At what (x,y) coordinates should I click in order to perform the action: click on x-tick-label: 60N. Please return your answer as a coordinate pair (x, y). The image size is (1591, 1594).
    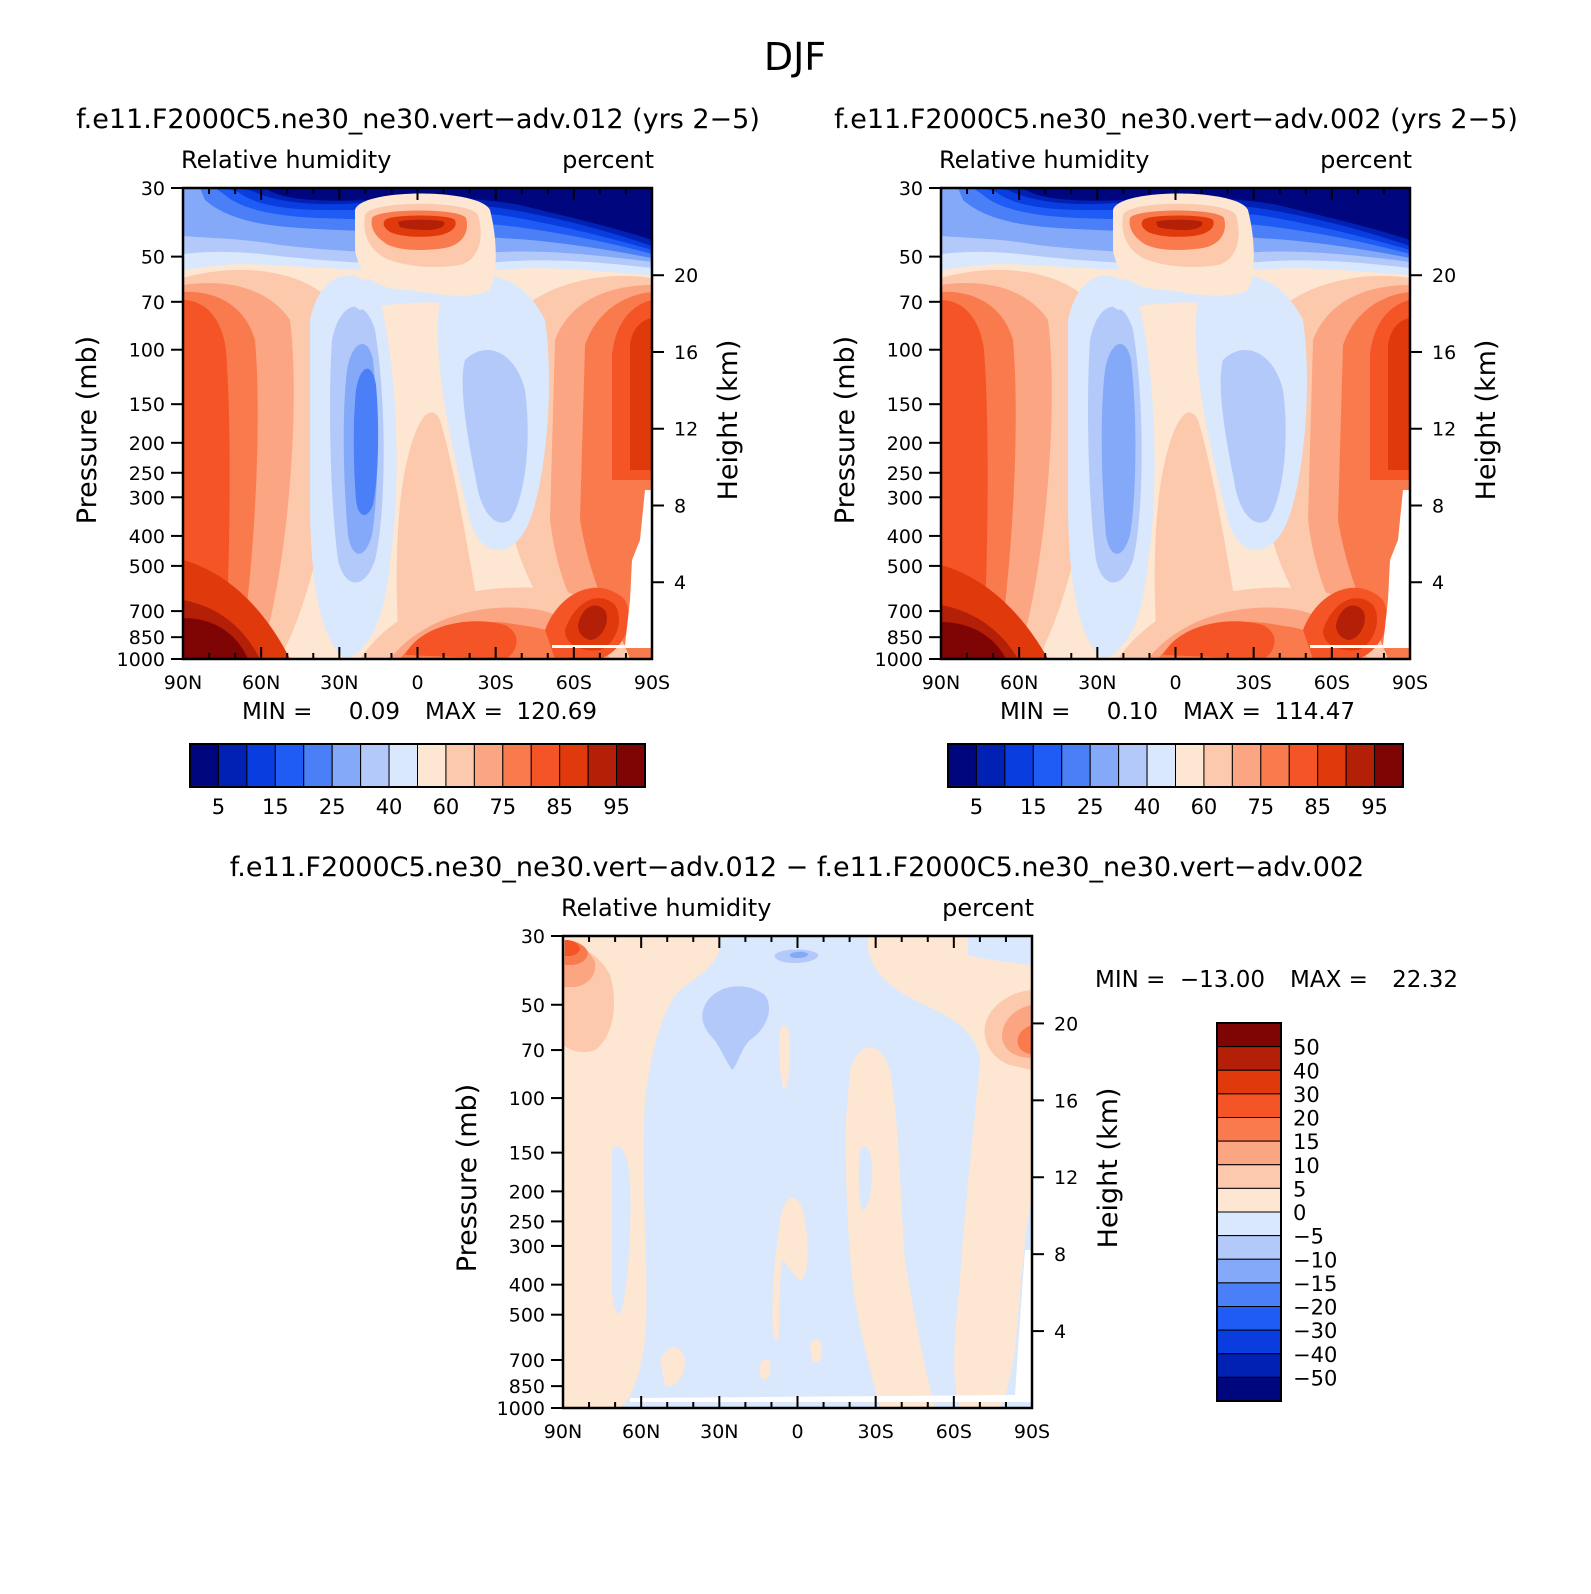
    Looking at the image, I should click on (261, 683).